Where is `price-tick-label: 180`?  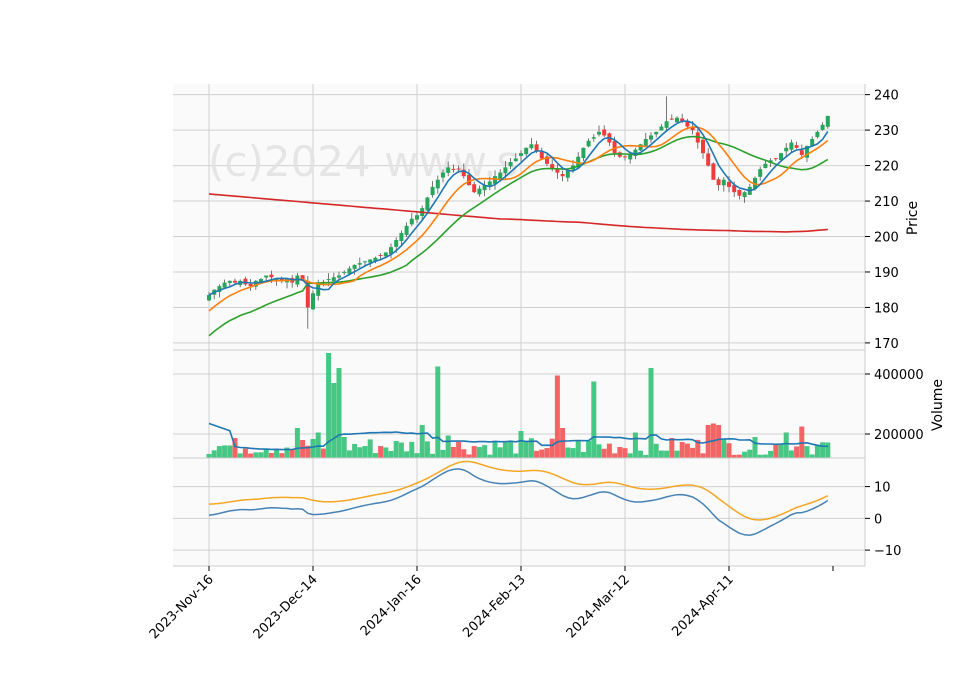
price-tick-label: 180 is located at coordinates (886, 308).